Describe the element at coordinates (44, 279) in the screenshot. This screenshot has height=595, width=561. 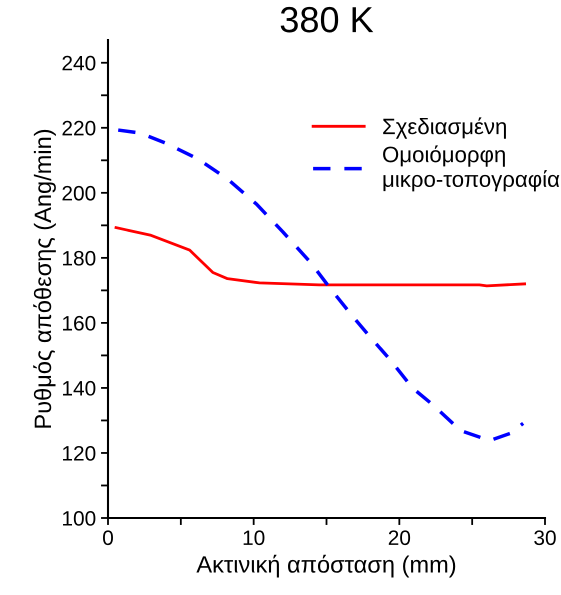
I see `y-axis-title: Ρυθμός απόθεσης (Ang/min)` at that location.